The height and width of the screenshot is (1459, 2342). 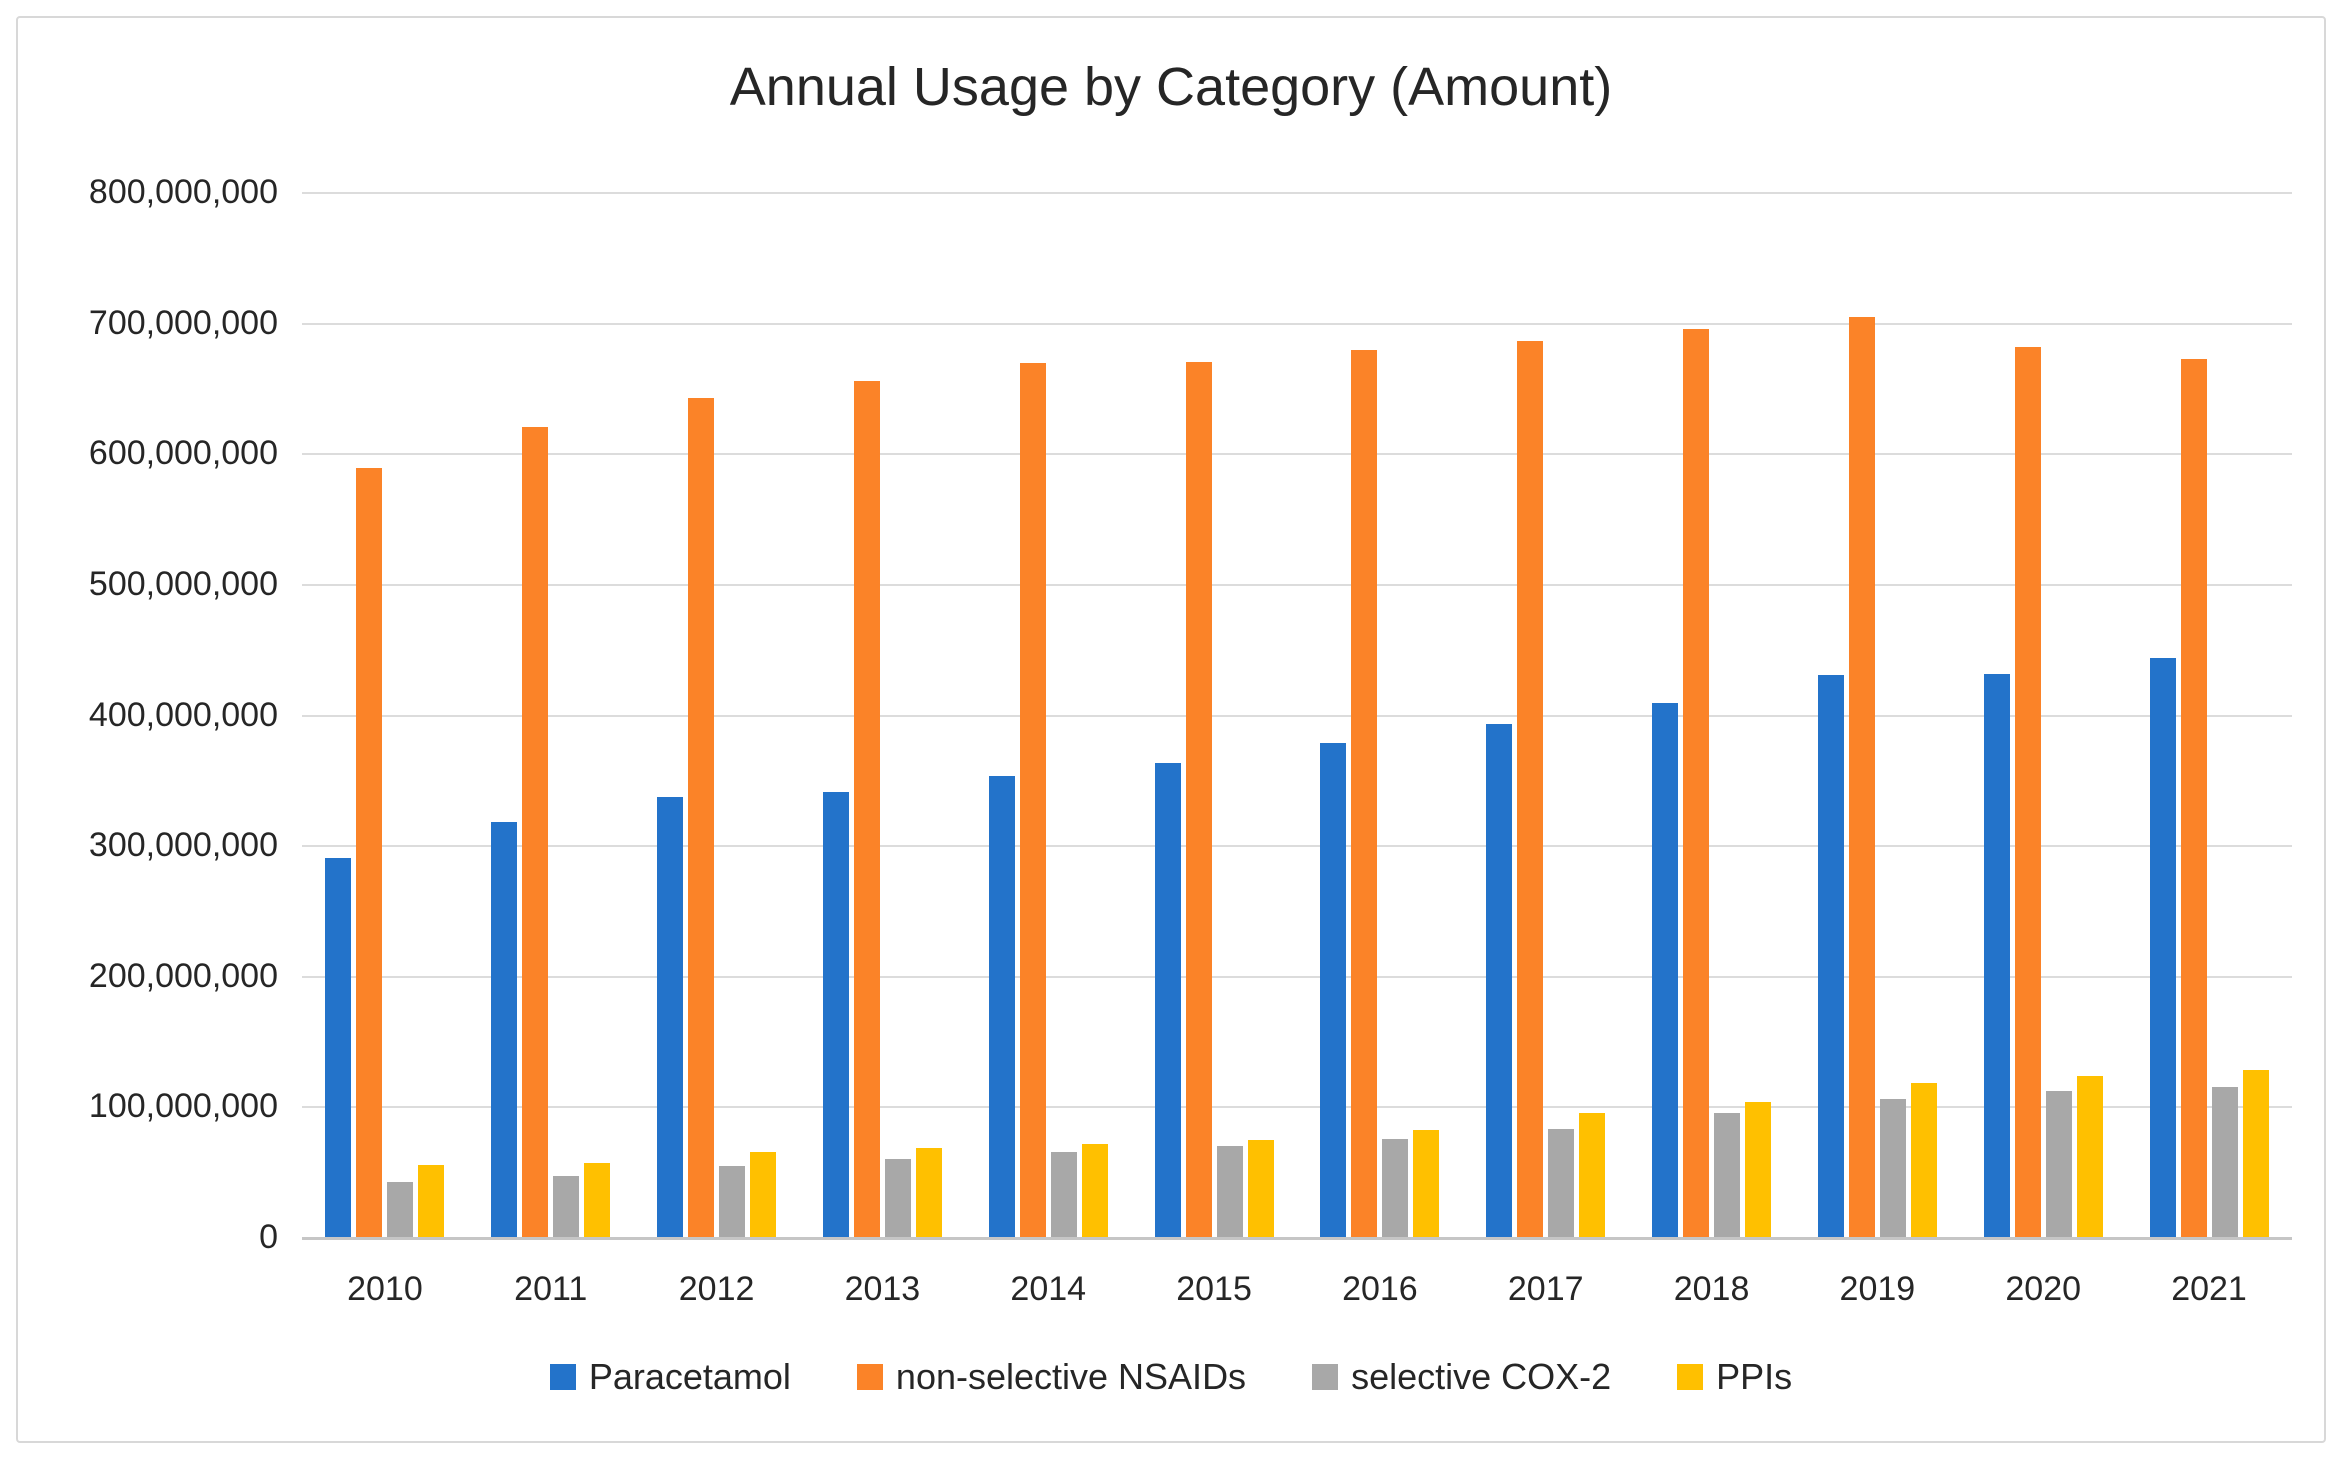 What do you see at coordinates (1051, 1377) in the screenshot?
I see `legend-item-non-selective-nsaids: non-selective NSAIDs` at bounding box center [1051, 1377].